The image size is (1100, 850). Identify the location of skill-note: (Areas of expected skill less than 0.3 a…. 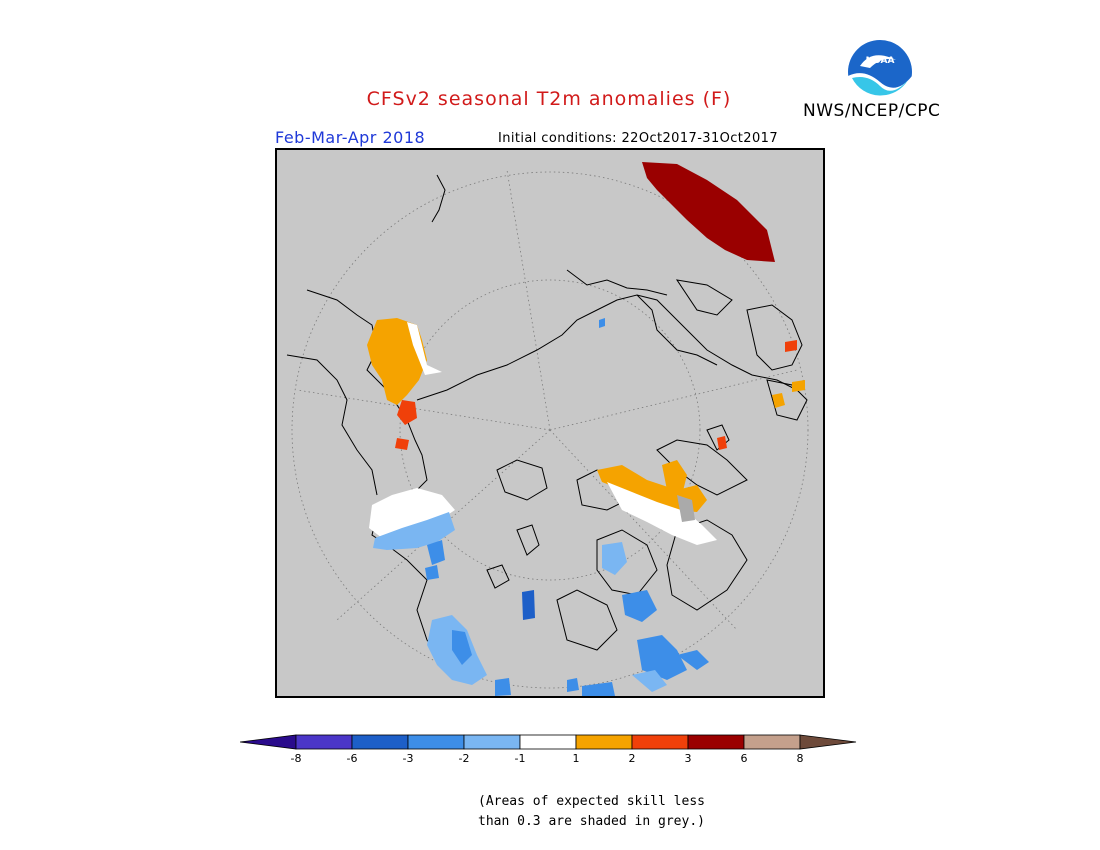
(591, 812).